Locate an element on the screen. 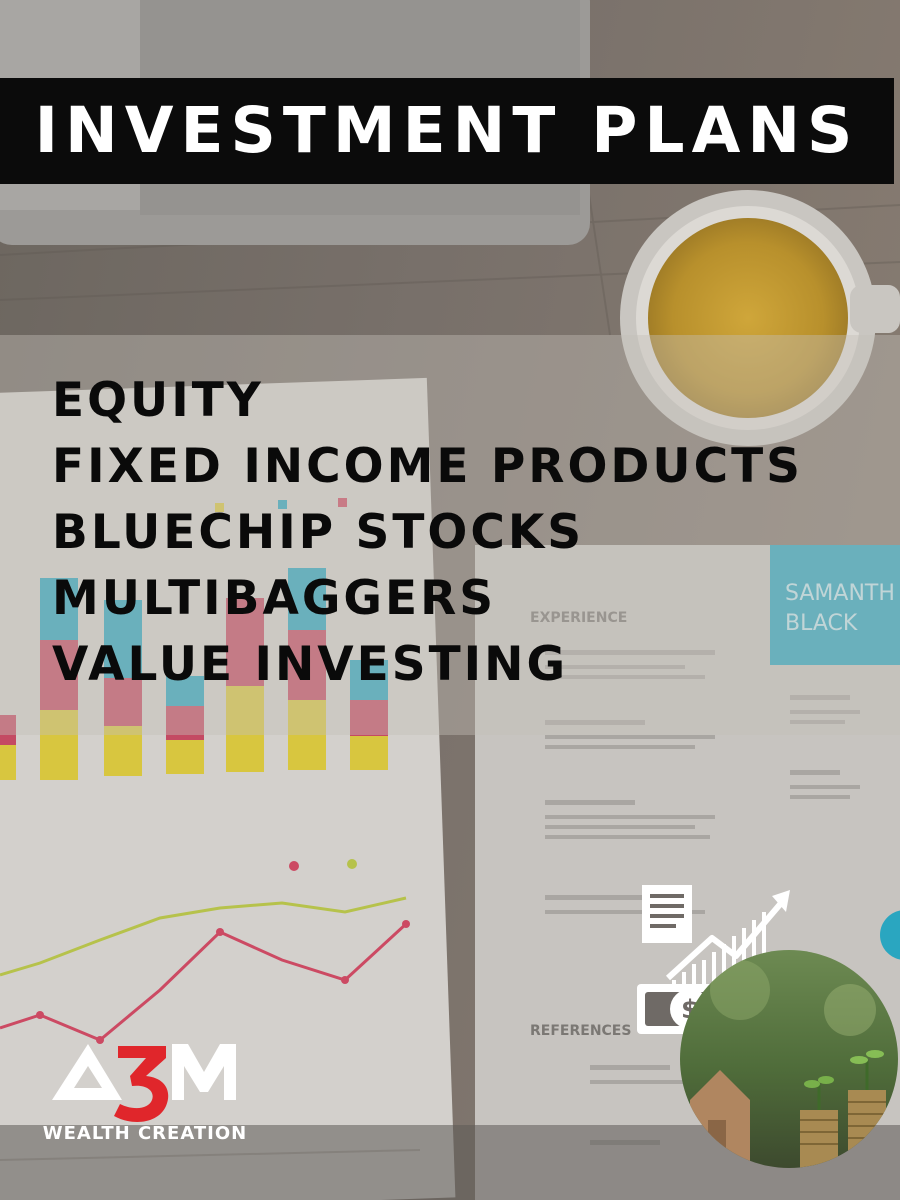 The image size is (900, 1200). coin-plant-house-photo is located at coordinates (789, 1059).